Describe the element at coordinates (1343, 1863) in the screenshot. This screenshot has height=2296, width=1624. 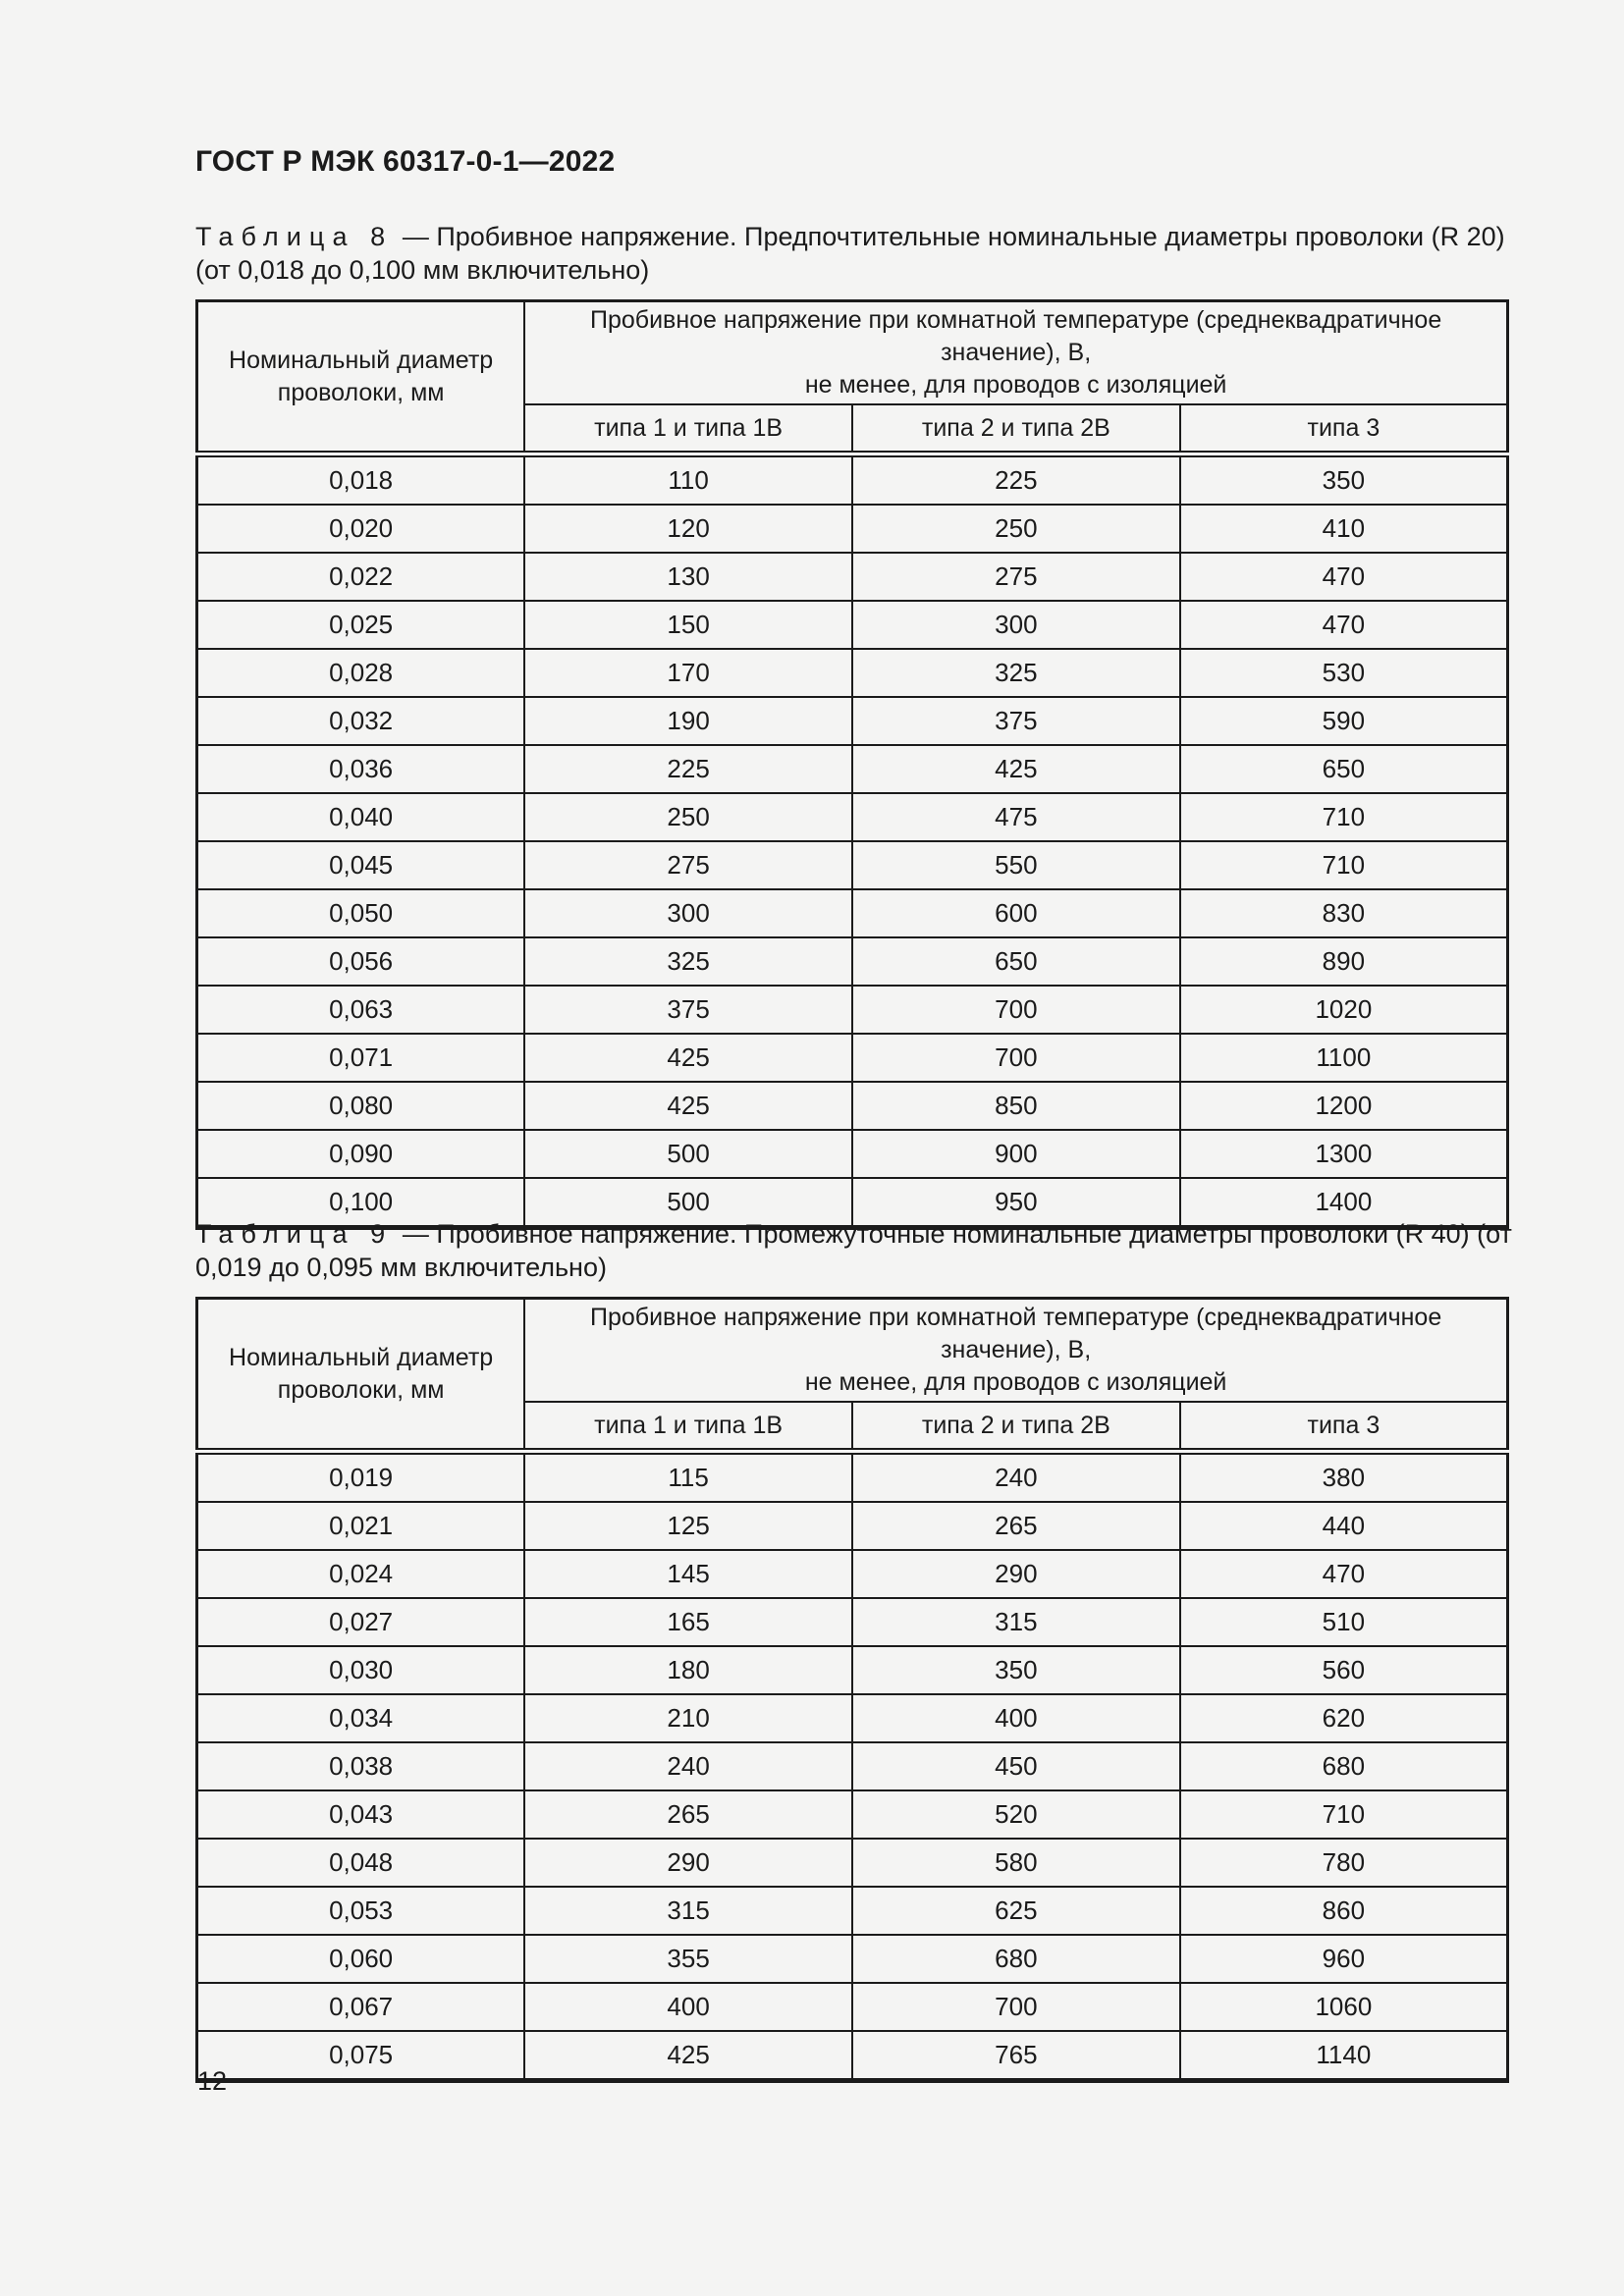
I see `table-cell: 780` at that location.